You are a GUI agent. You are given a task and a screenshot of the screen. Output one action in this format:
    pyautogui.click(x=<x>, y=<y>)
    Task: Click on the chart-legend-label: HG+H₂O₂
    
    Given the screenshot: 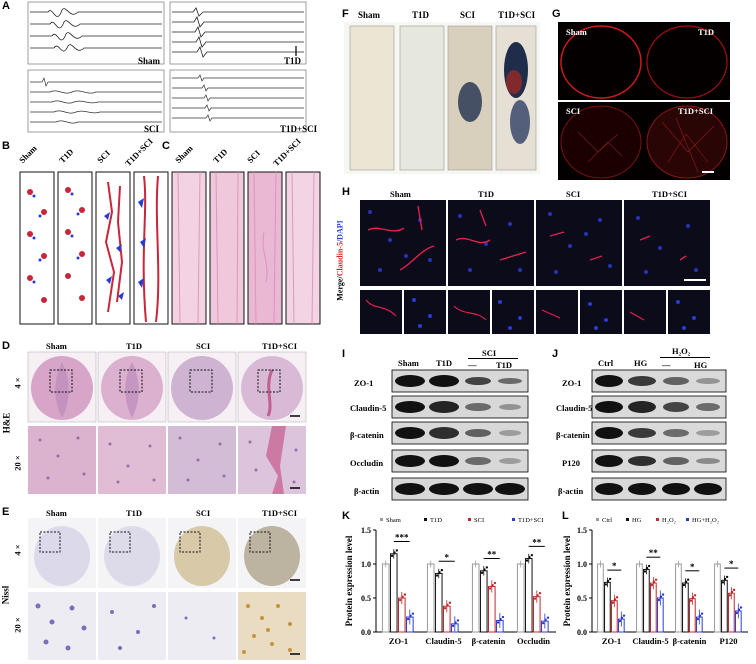 What is the action you would take?
    pyautogui.click(x=705, y=520)
    